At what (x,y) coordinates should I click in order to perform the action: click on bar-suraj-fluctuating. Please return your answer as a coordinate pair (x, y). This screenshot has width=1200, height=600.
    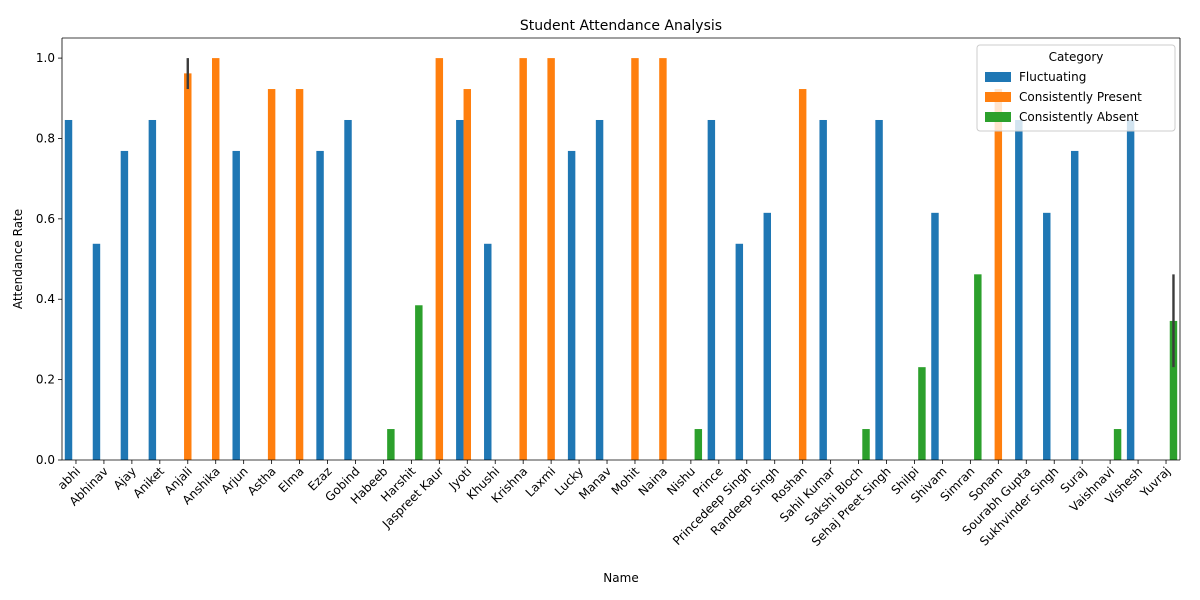
    Looking at the image, I should click on (1074, 305).